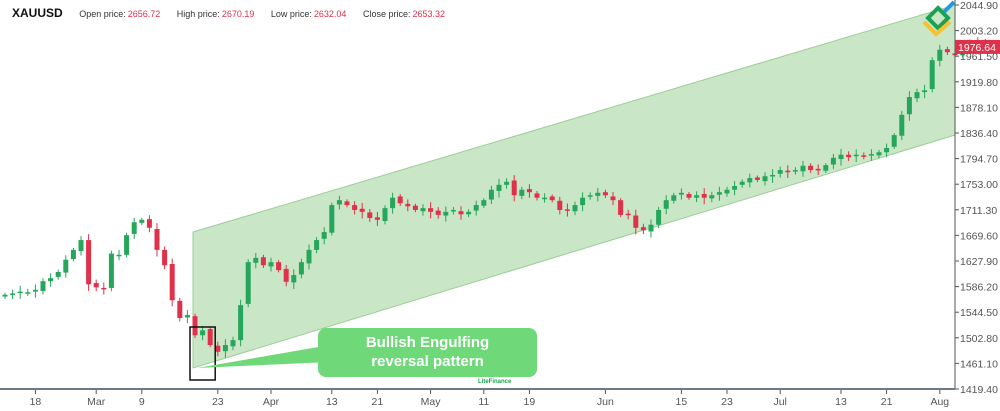  I want to click on time-tick-label: Aug, so click(939, 402).